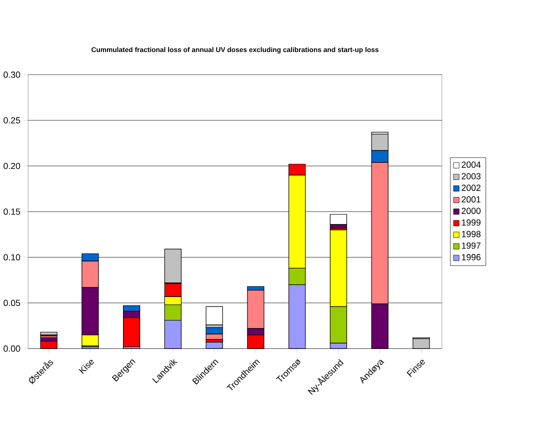  Describe the element at coordinates (471, 199) in the screenshot. I see `legend-label: 2001` at that location.